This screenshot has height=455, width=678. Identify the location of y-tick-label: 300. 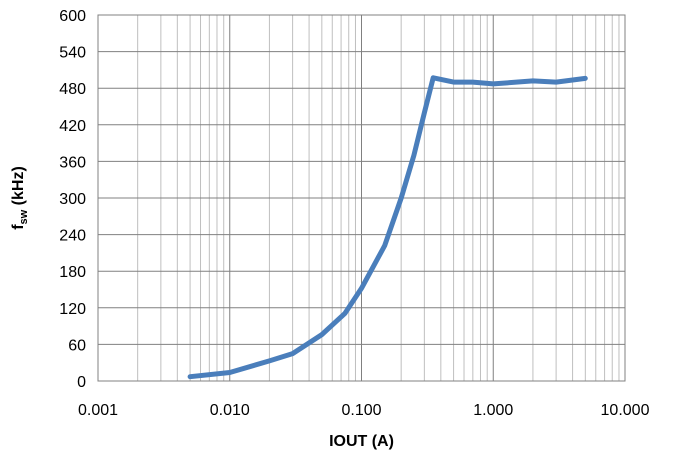
(72, 199).